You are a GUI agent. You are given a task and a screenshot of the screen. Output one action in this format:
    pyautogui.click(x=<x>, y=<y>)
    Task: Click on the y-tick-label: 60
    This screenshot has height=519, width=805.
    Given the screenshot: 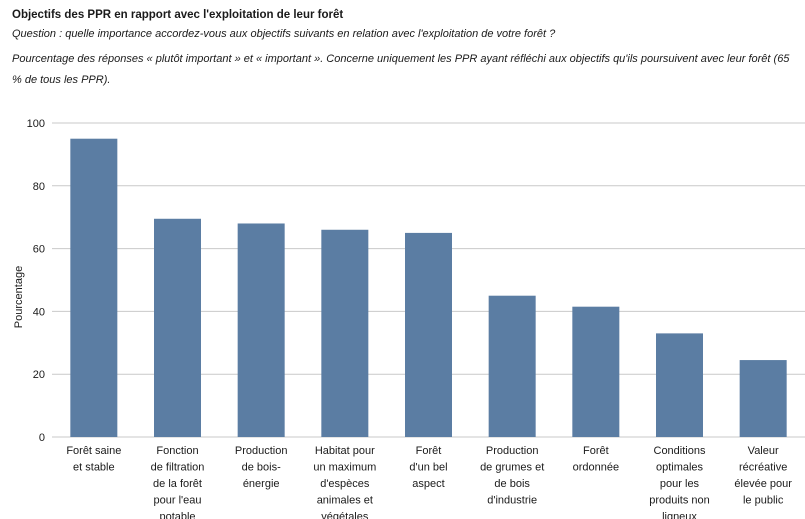 What is the action you would take?
    pyautogui.click(x=39, y=250)
    